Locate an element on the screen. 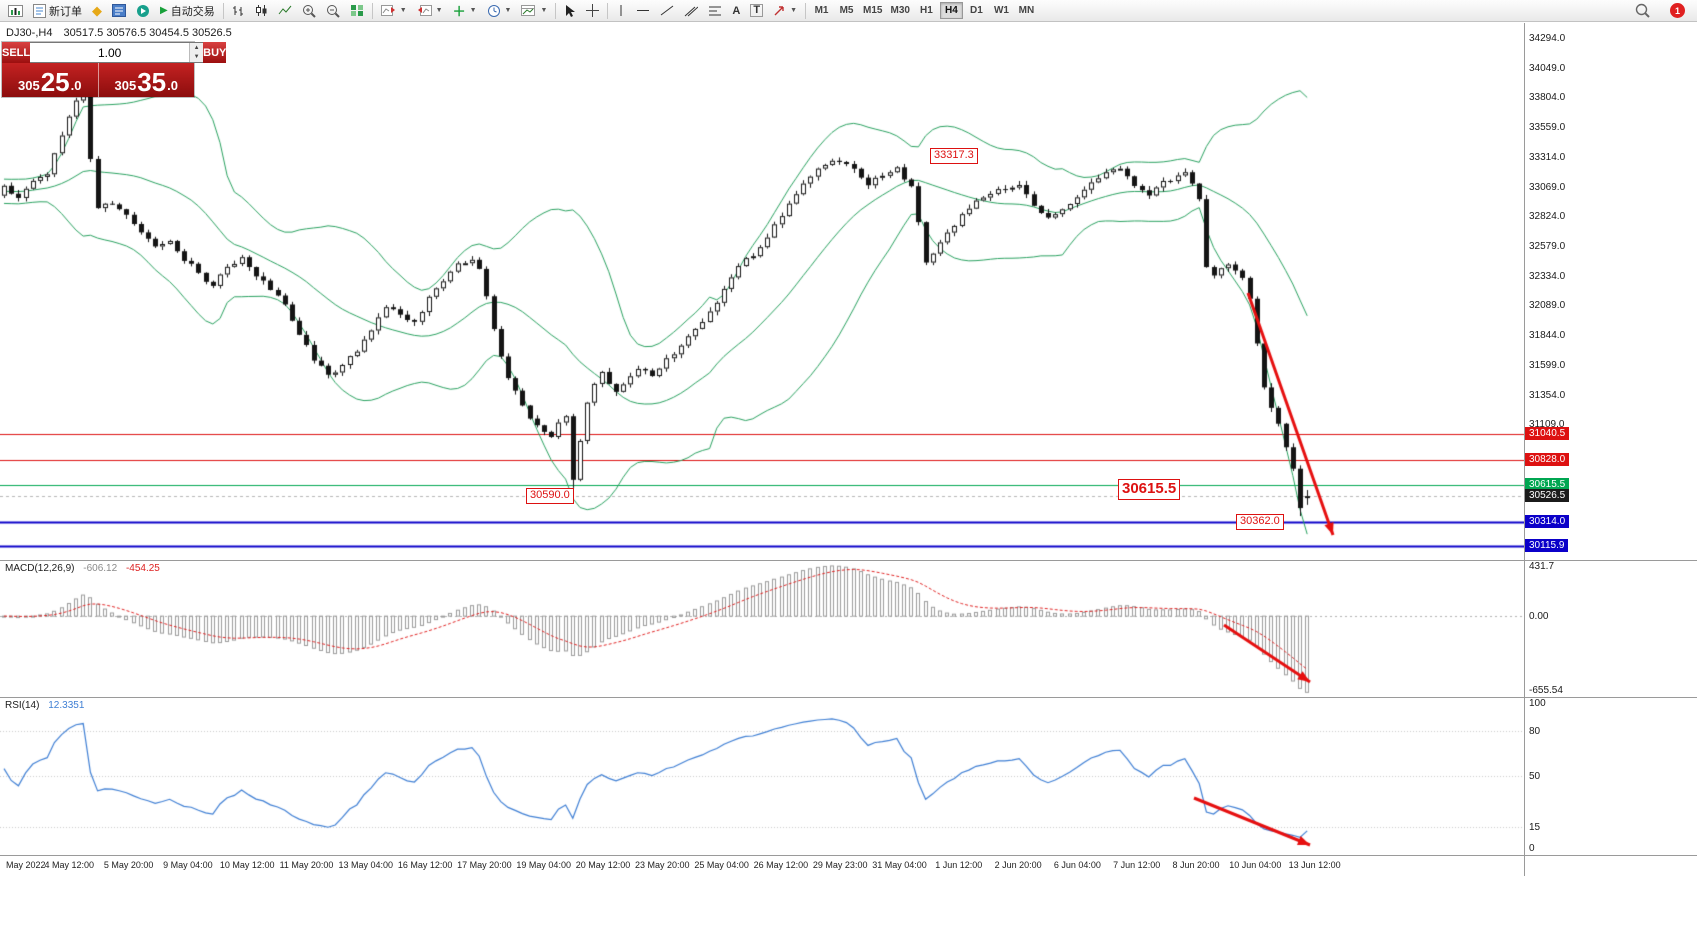 The height and width of the screenshot is (947, 1697). one-click-trading-panel: SELL ▲ ▼ BUY 305 25 .0 305 35 .0 is located at coordinates (114, 69).